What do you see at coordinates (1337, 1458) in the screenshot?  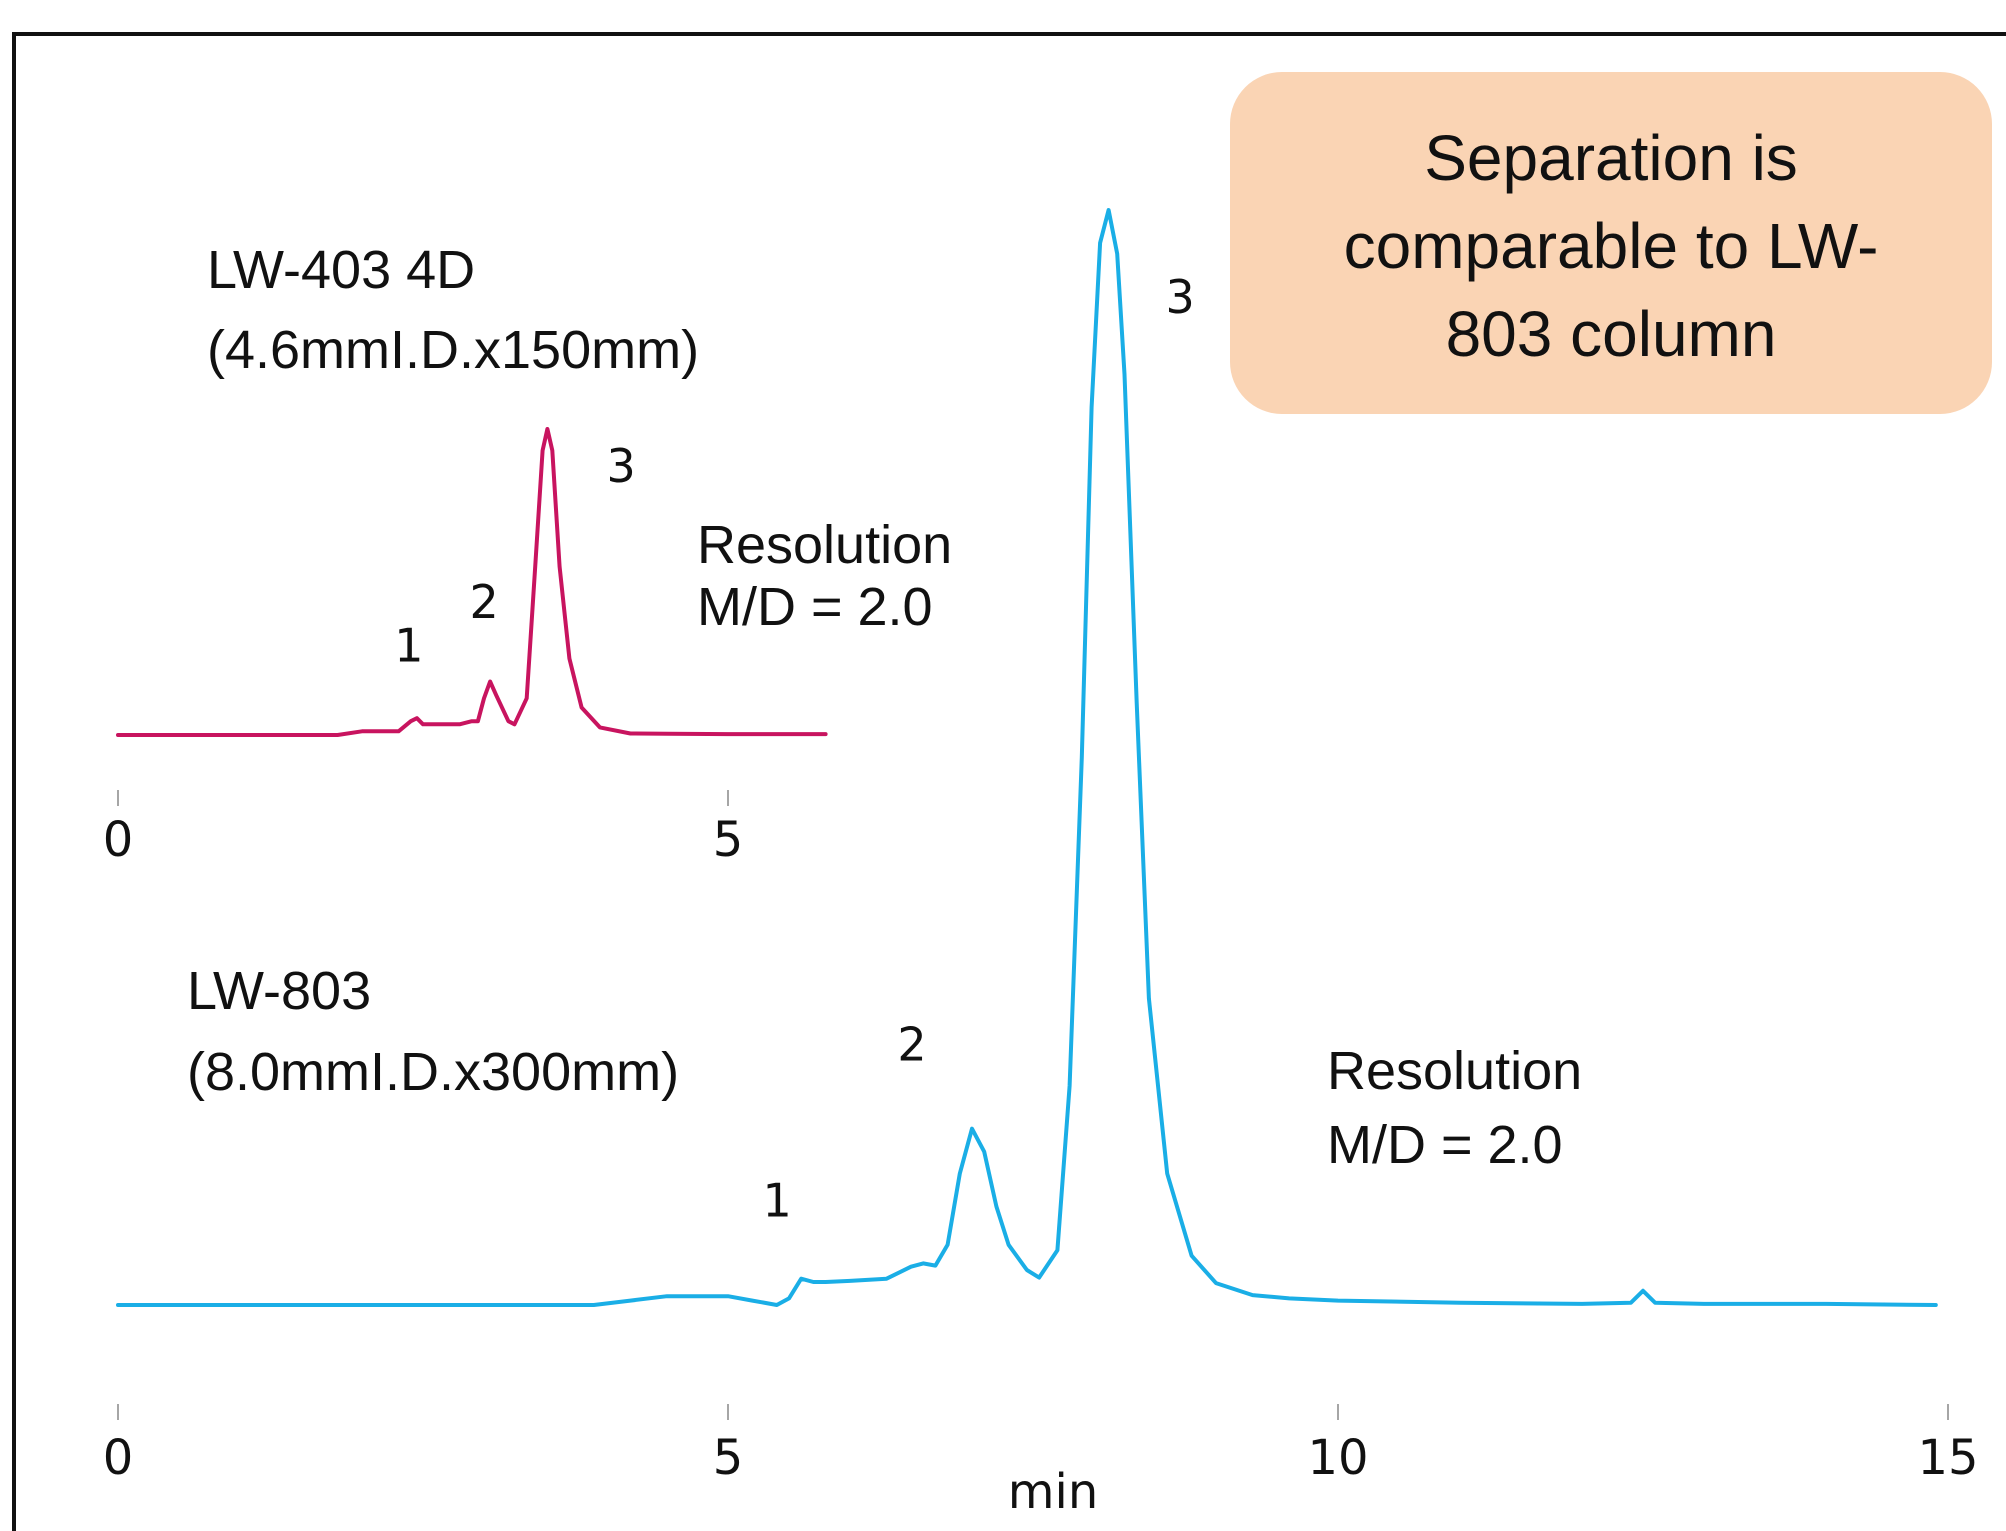 I see `x-tick-label: 10` at bounding box center [1337, 1458].